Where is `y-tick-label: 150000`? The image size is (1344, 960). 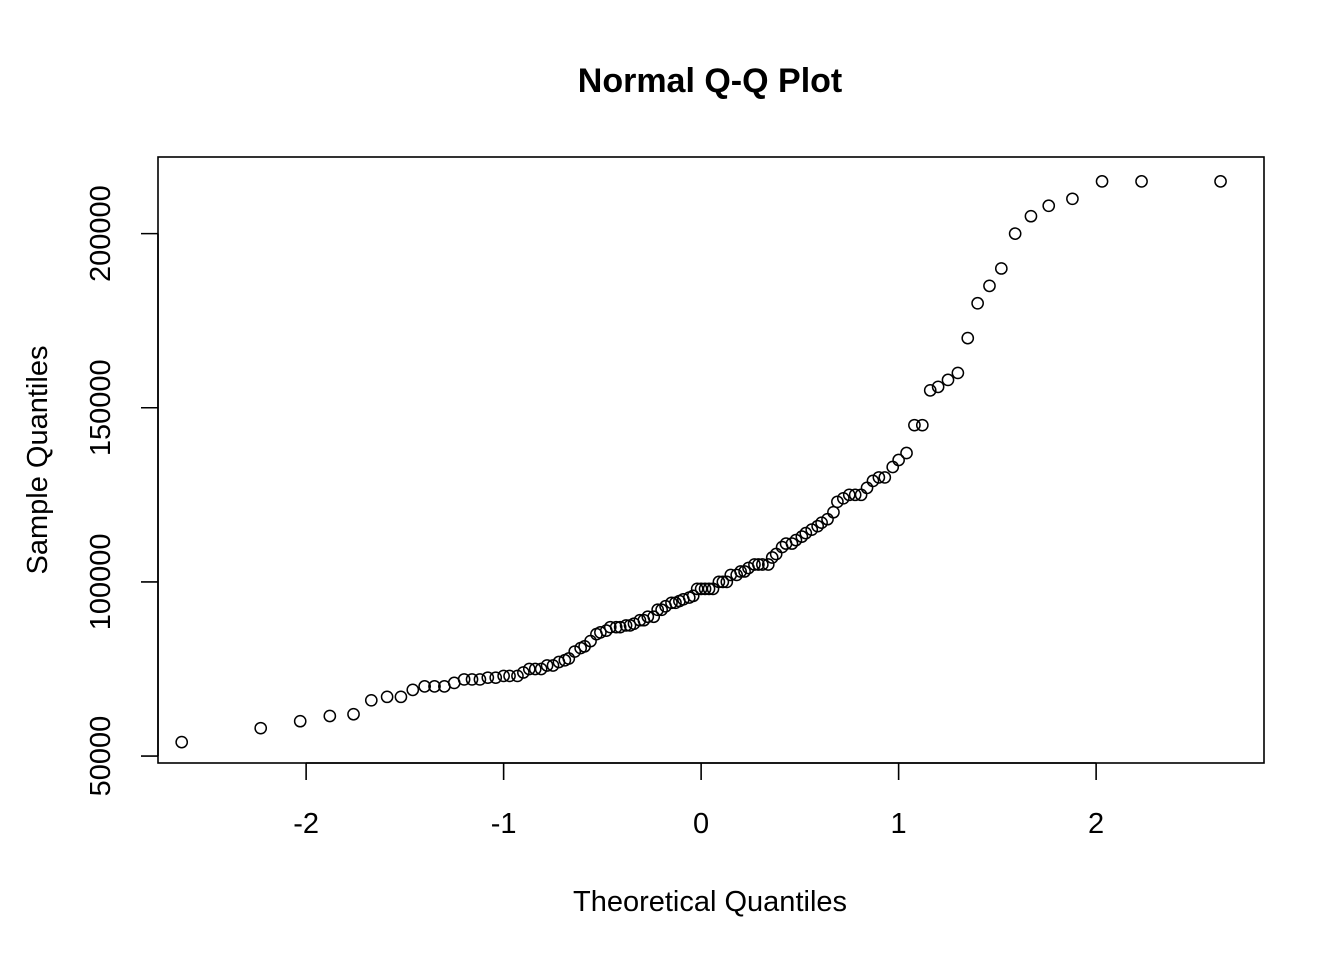
y-tick-label: 150000 is located at coordinates (101, 407).